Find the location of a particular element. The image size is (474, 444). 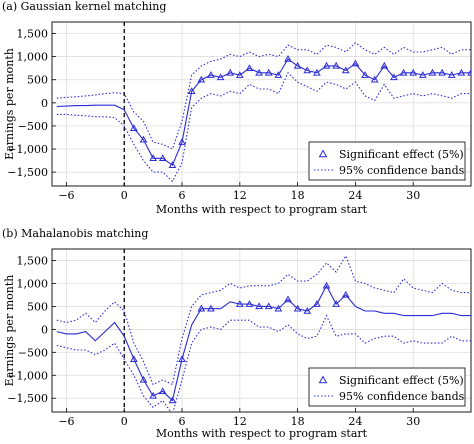

legend-label-significant: Significant effect (5%) is located at coordinates (401, 154).